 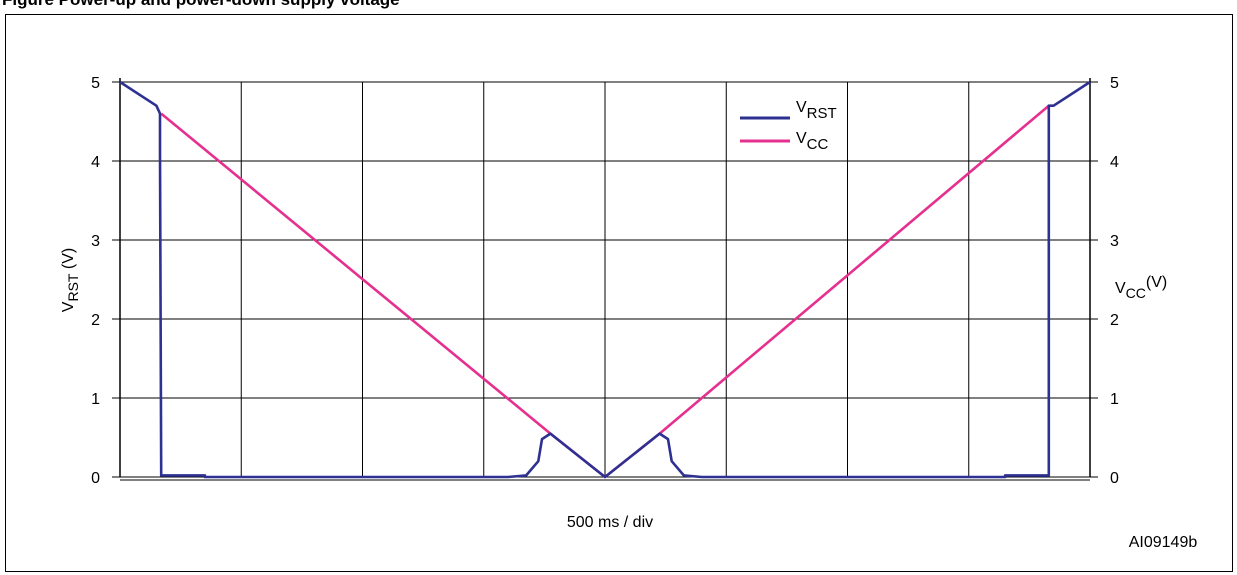 What do you see at coordinates (1114, 83) in the screenshot?
I see `right-tick-label: 5` at bounding box center [1114, 83].